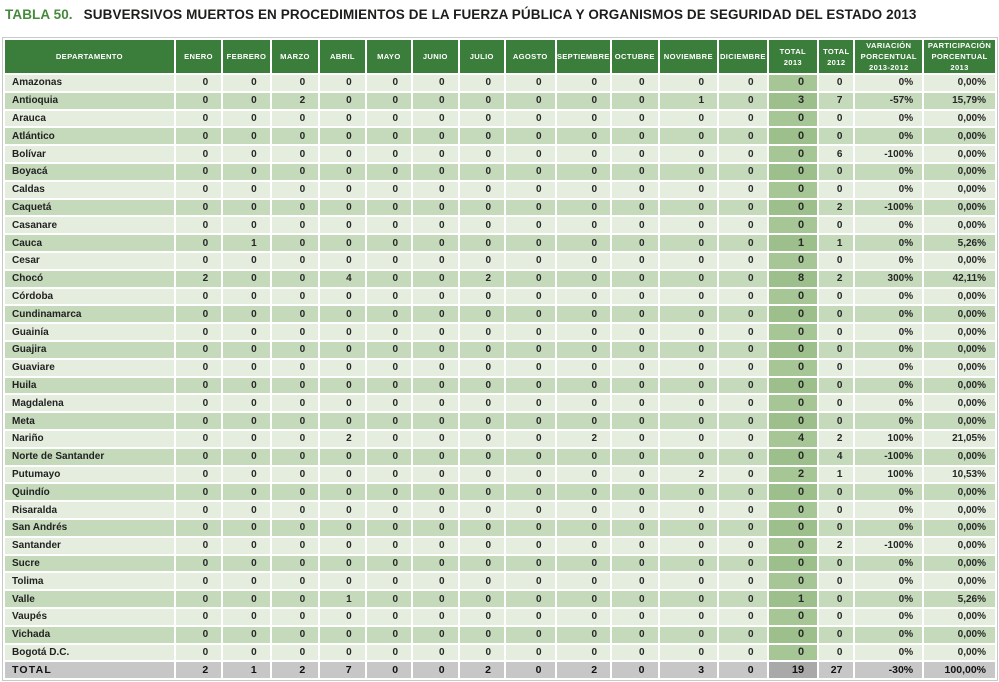 This screenshot has height=682, width=999. Describe the element at coordinates (389, 56) in the screenshot. I see `month-header: MAYO` at that location.